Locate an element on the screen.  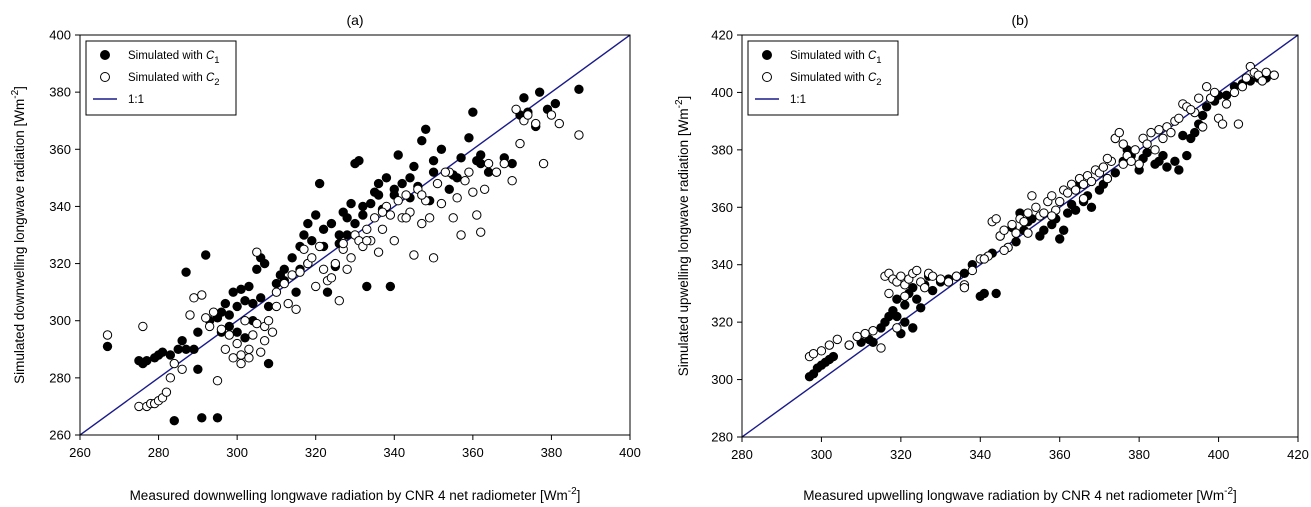
y-axis-title-exp: -2 is located at coordinates (679, 103).